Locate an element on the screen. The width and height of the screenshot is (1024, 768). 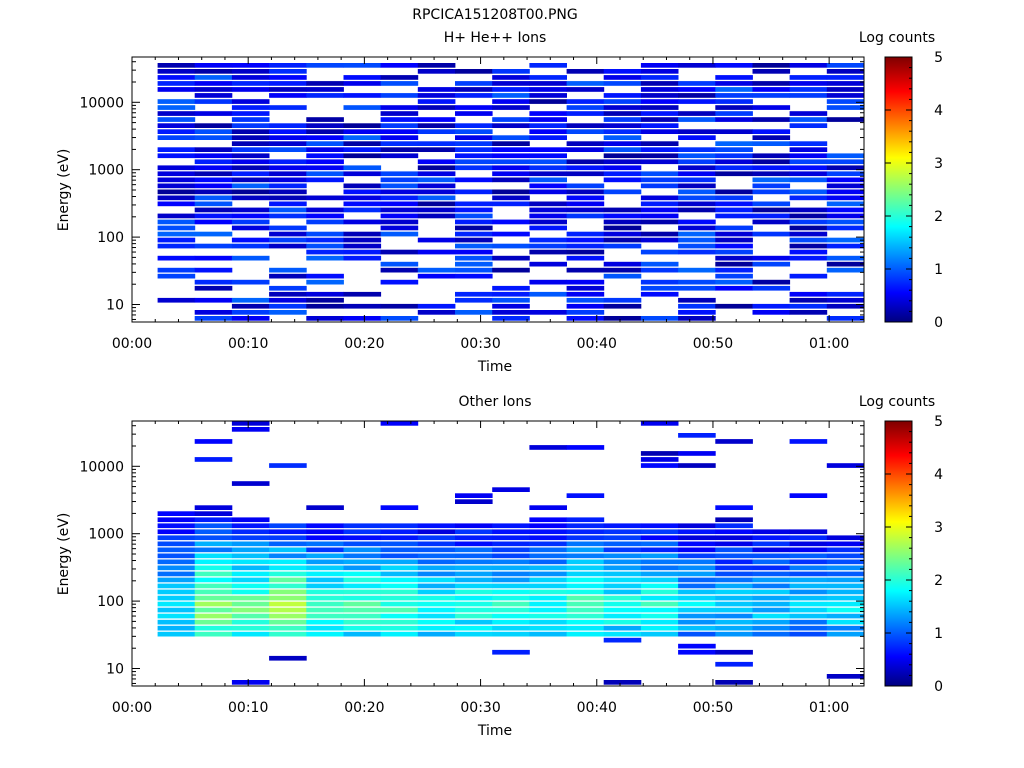
x-tick-label: 00:40 is located at coordinates (597, 708).